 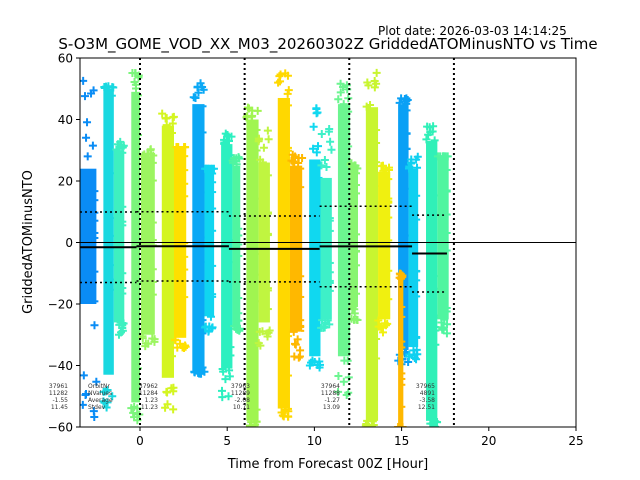 I want to click on plot-date: Plot date: 2026-03-03 14:14:25, so click(x=472, y=31).